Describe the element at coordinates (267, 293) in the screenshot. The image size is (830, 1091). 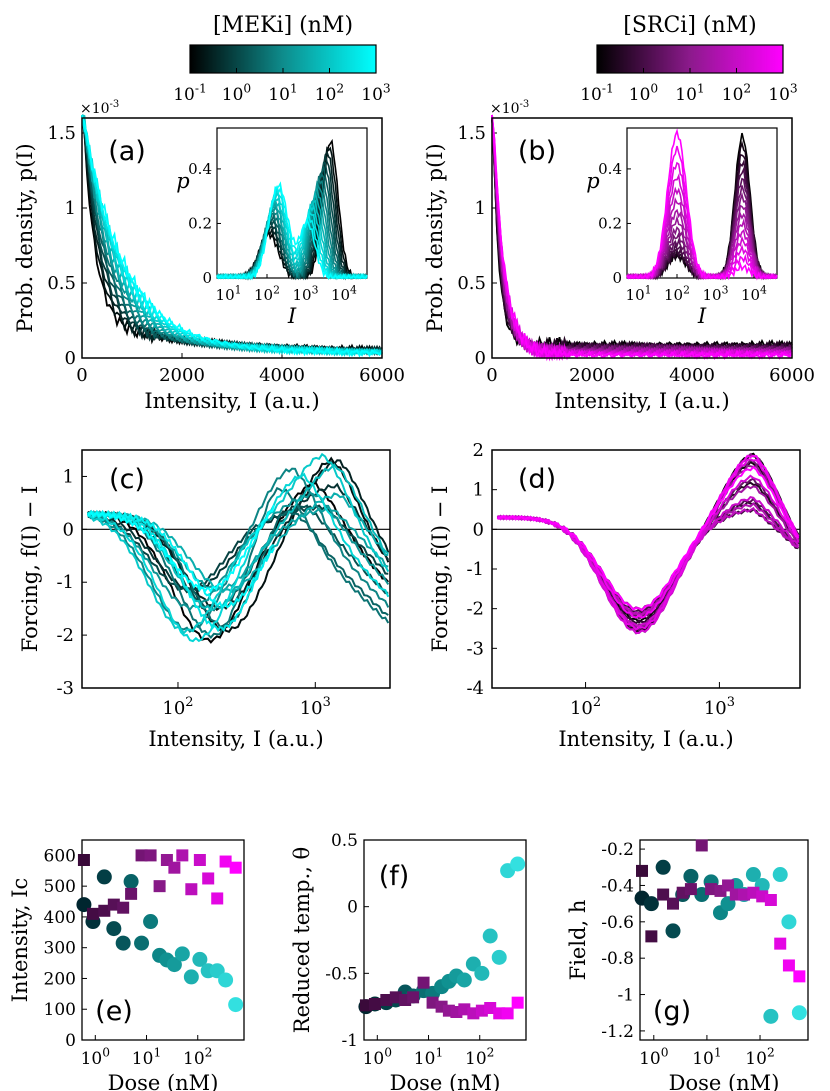
I see `inset-x-tick-label: 10²` at that location.